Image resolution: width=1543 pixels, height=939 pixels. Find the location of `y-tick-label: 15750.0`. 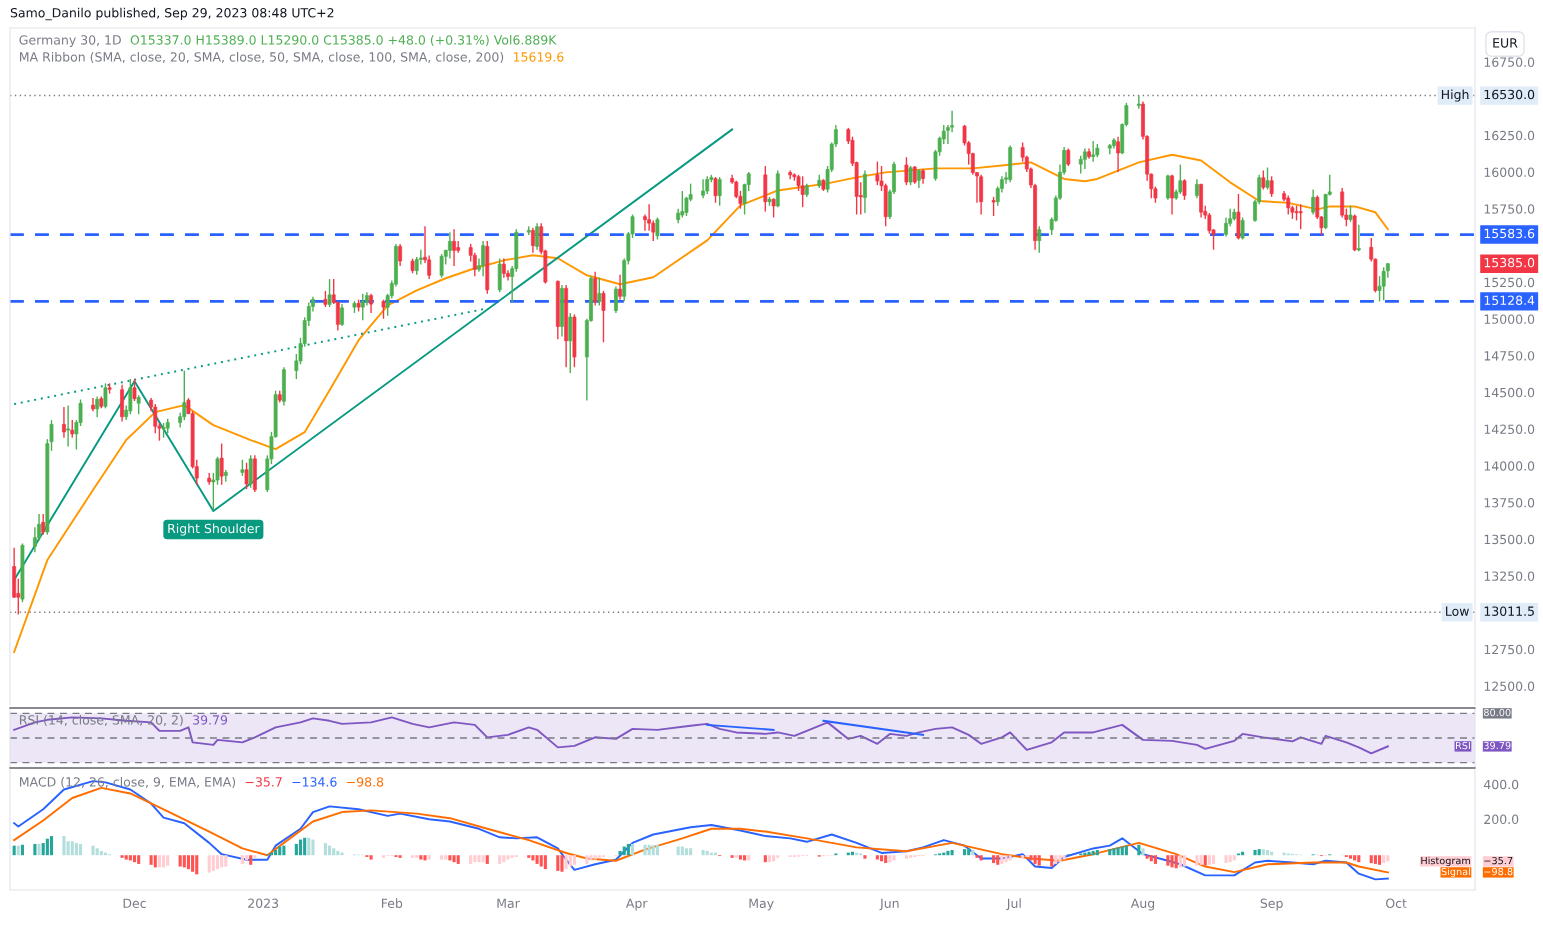

y-tick-label: 15750.0 is located at coordinates (1509, 209).